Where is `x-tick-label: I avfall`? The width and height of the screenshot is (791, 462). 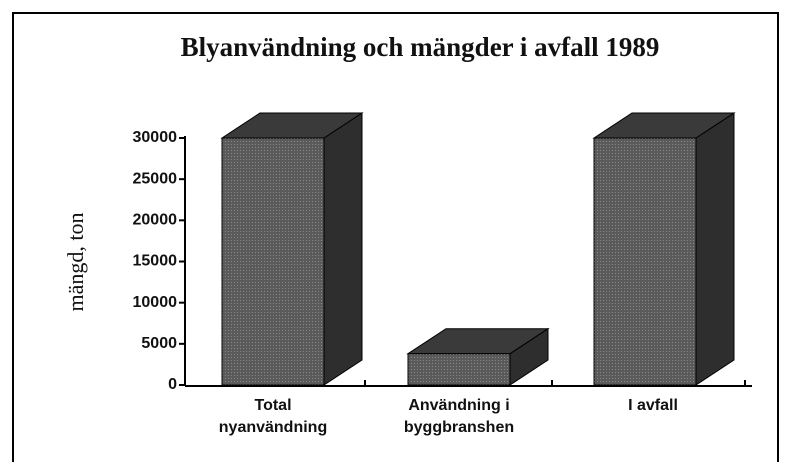 x-tick-label: I avfall is located at coordinates (653, 405).